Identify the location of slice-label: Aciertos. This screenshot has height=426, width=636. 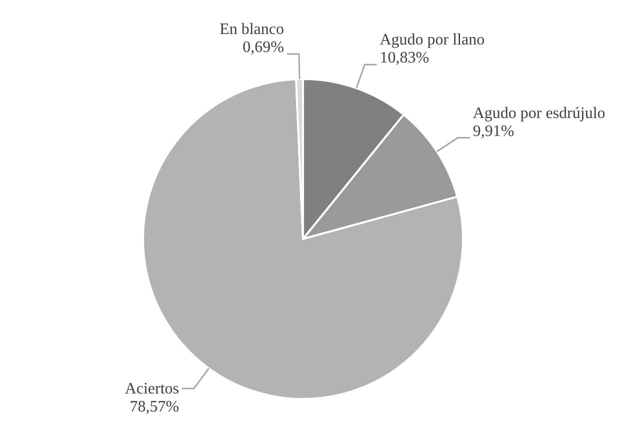
(152, 389).